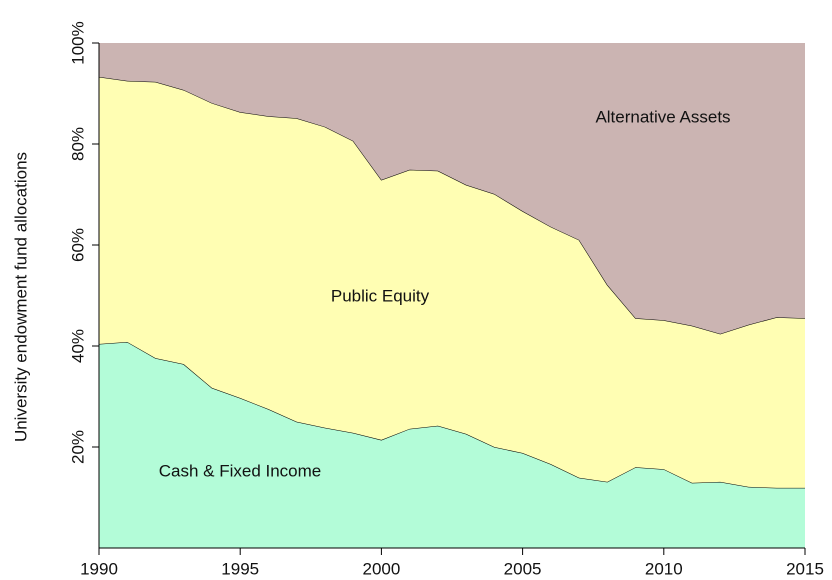  I want to click on series-label: Cash & Fixed Income, so click(240, 470).